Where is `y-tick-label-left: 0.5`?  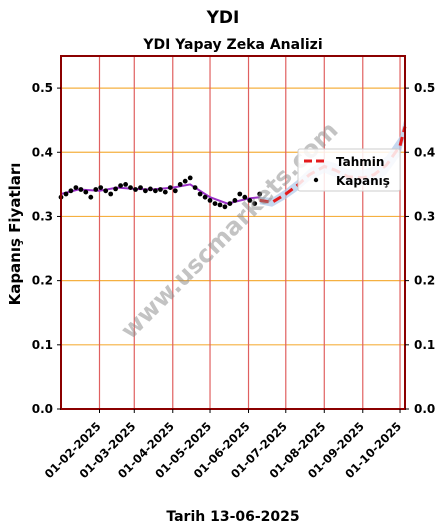
y-tick-label-left: 0.5 is located at coordinates (42, 88).